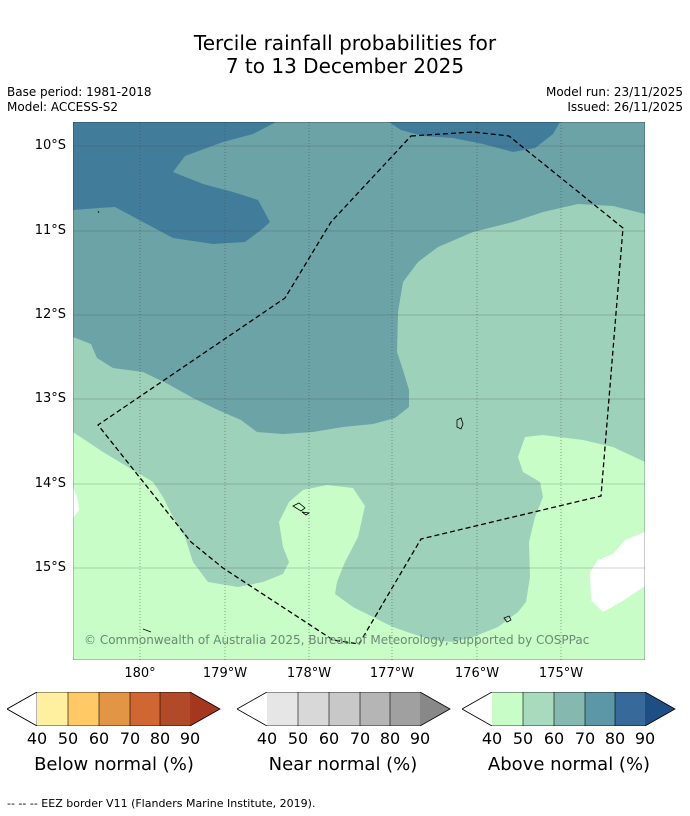  What do you see at coordinates (50, 398) in the screenshot?
I see `lat-label: 13°S` at bounding box center [50, 398].